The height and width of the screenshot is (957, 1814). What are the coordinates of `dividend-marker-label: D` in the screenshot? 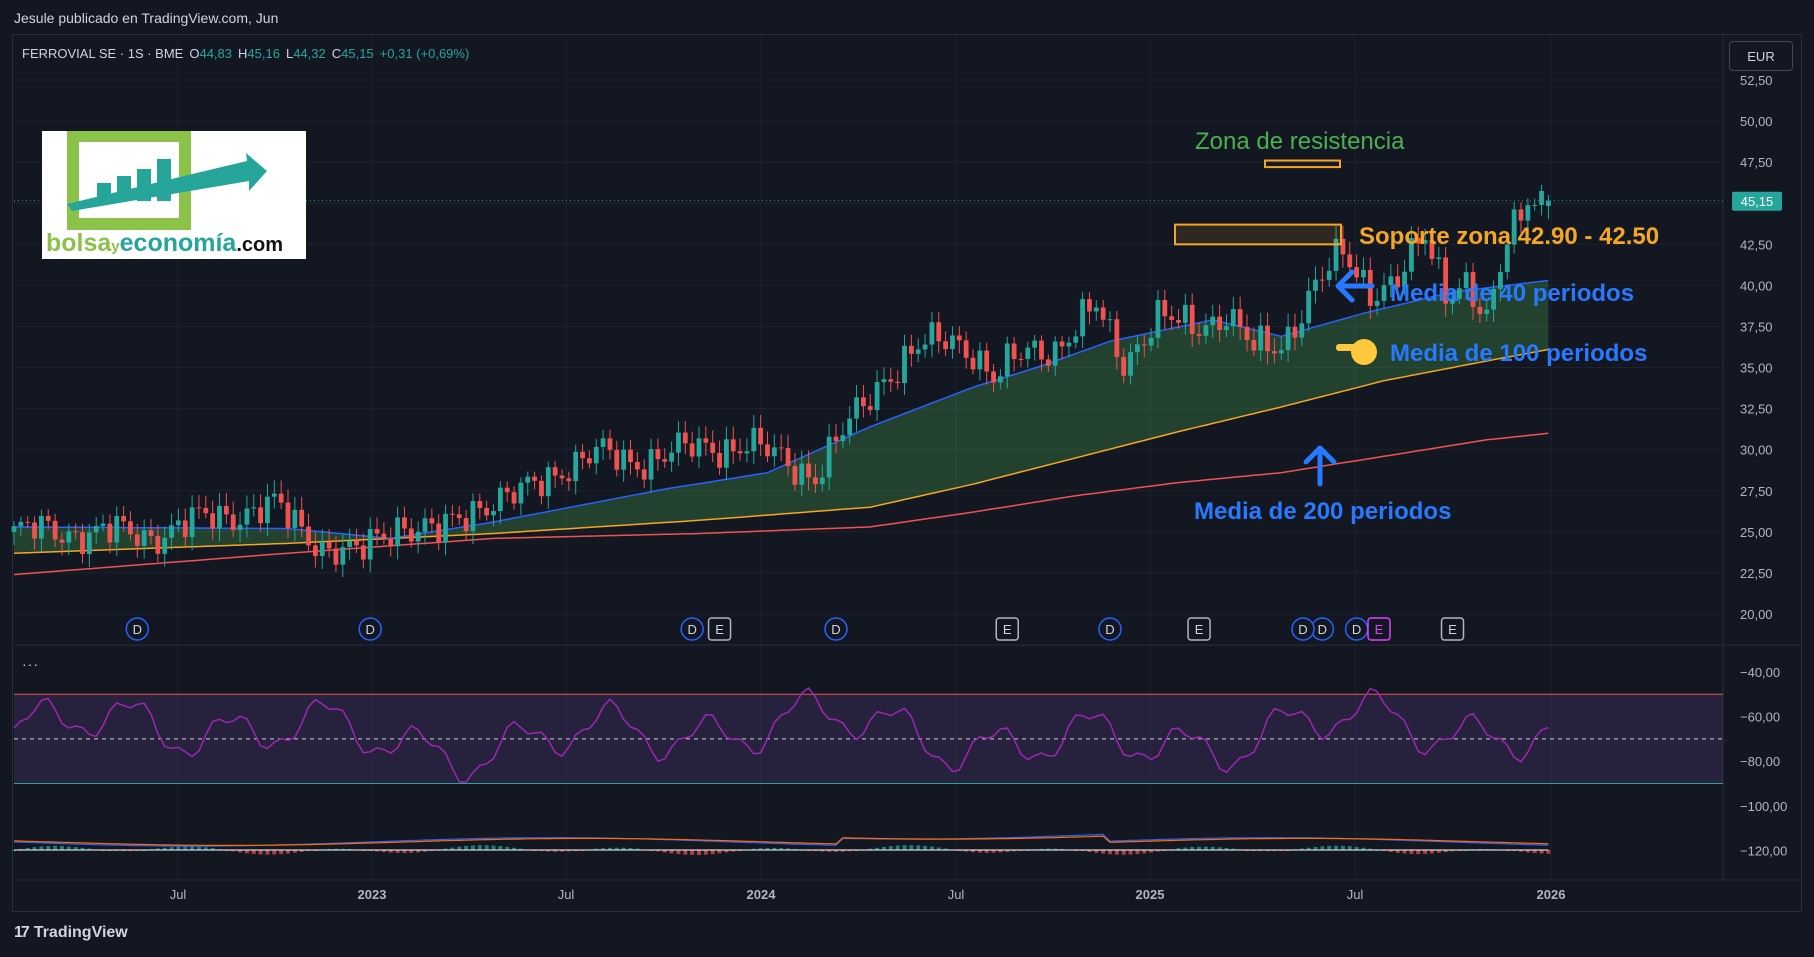 It's located at (137, 629).